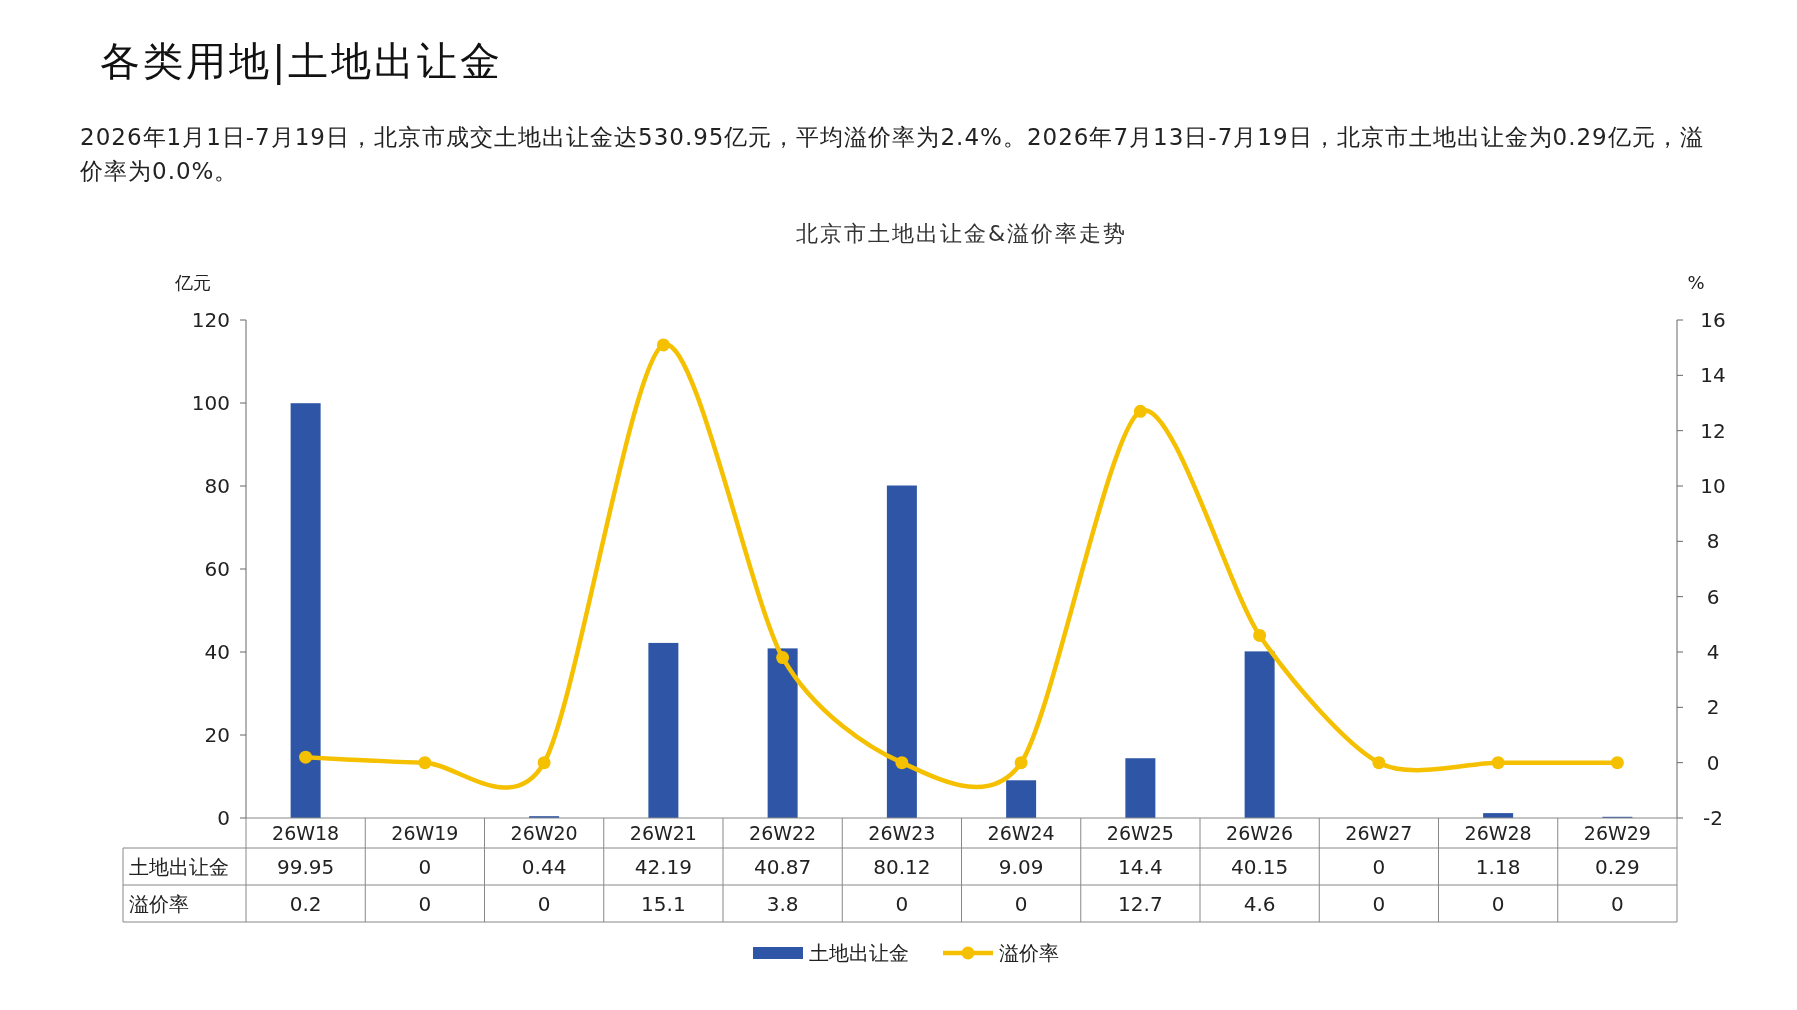  What do you see at coordinates (1713, 541) in the screenshot?
I see `y2-tick-label: 8` at bounding box center [1713, 541].